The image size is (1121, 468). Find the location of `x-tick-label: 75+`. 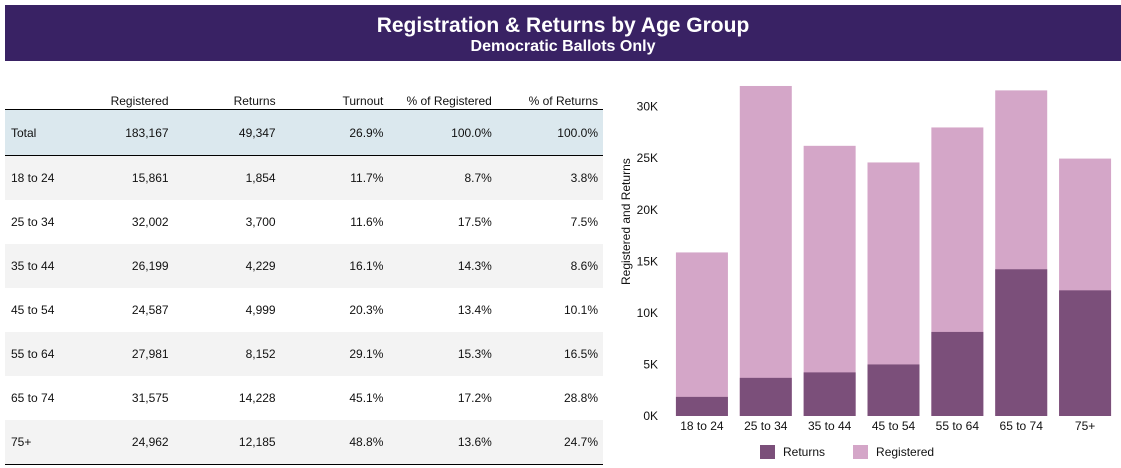

x-tick-label: 75+ is located at coordinates (1085, 426).